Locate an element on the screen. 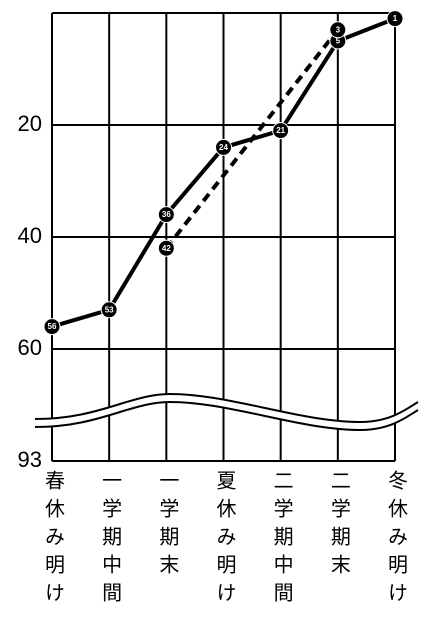  data-label: 21 is located at coordinates (280, 130).